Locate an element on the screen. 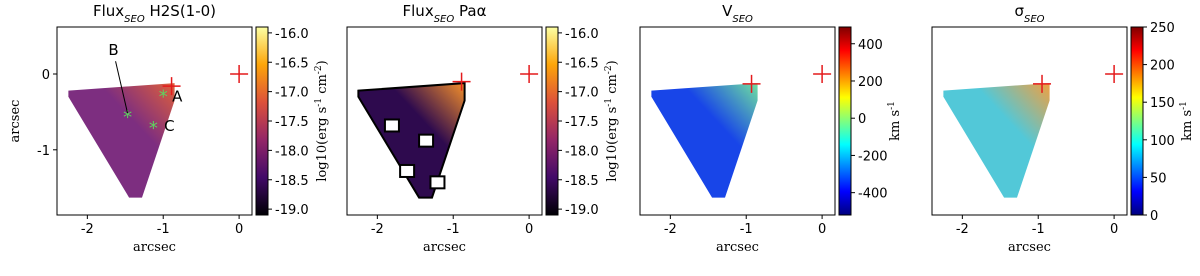 The height and width of the screenshot is (276, 1200). panel-title: FluxSEO H2S(1-0) is located at coordinates (154, 13).